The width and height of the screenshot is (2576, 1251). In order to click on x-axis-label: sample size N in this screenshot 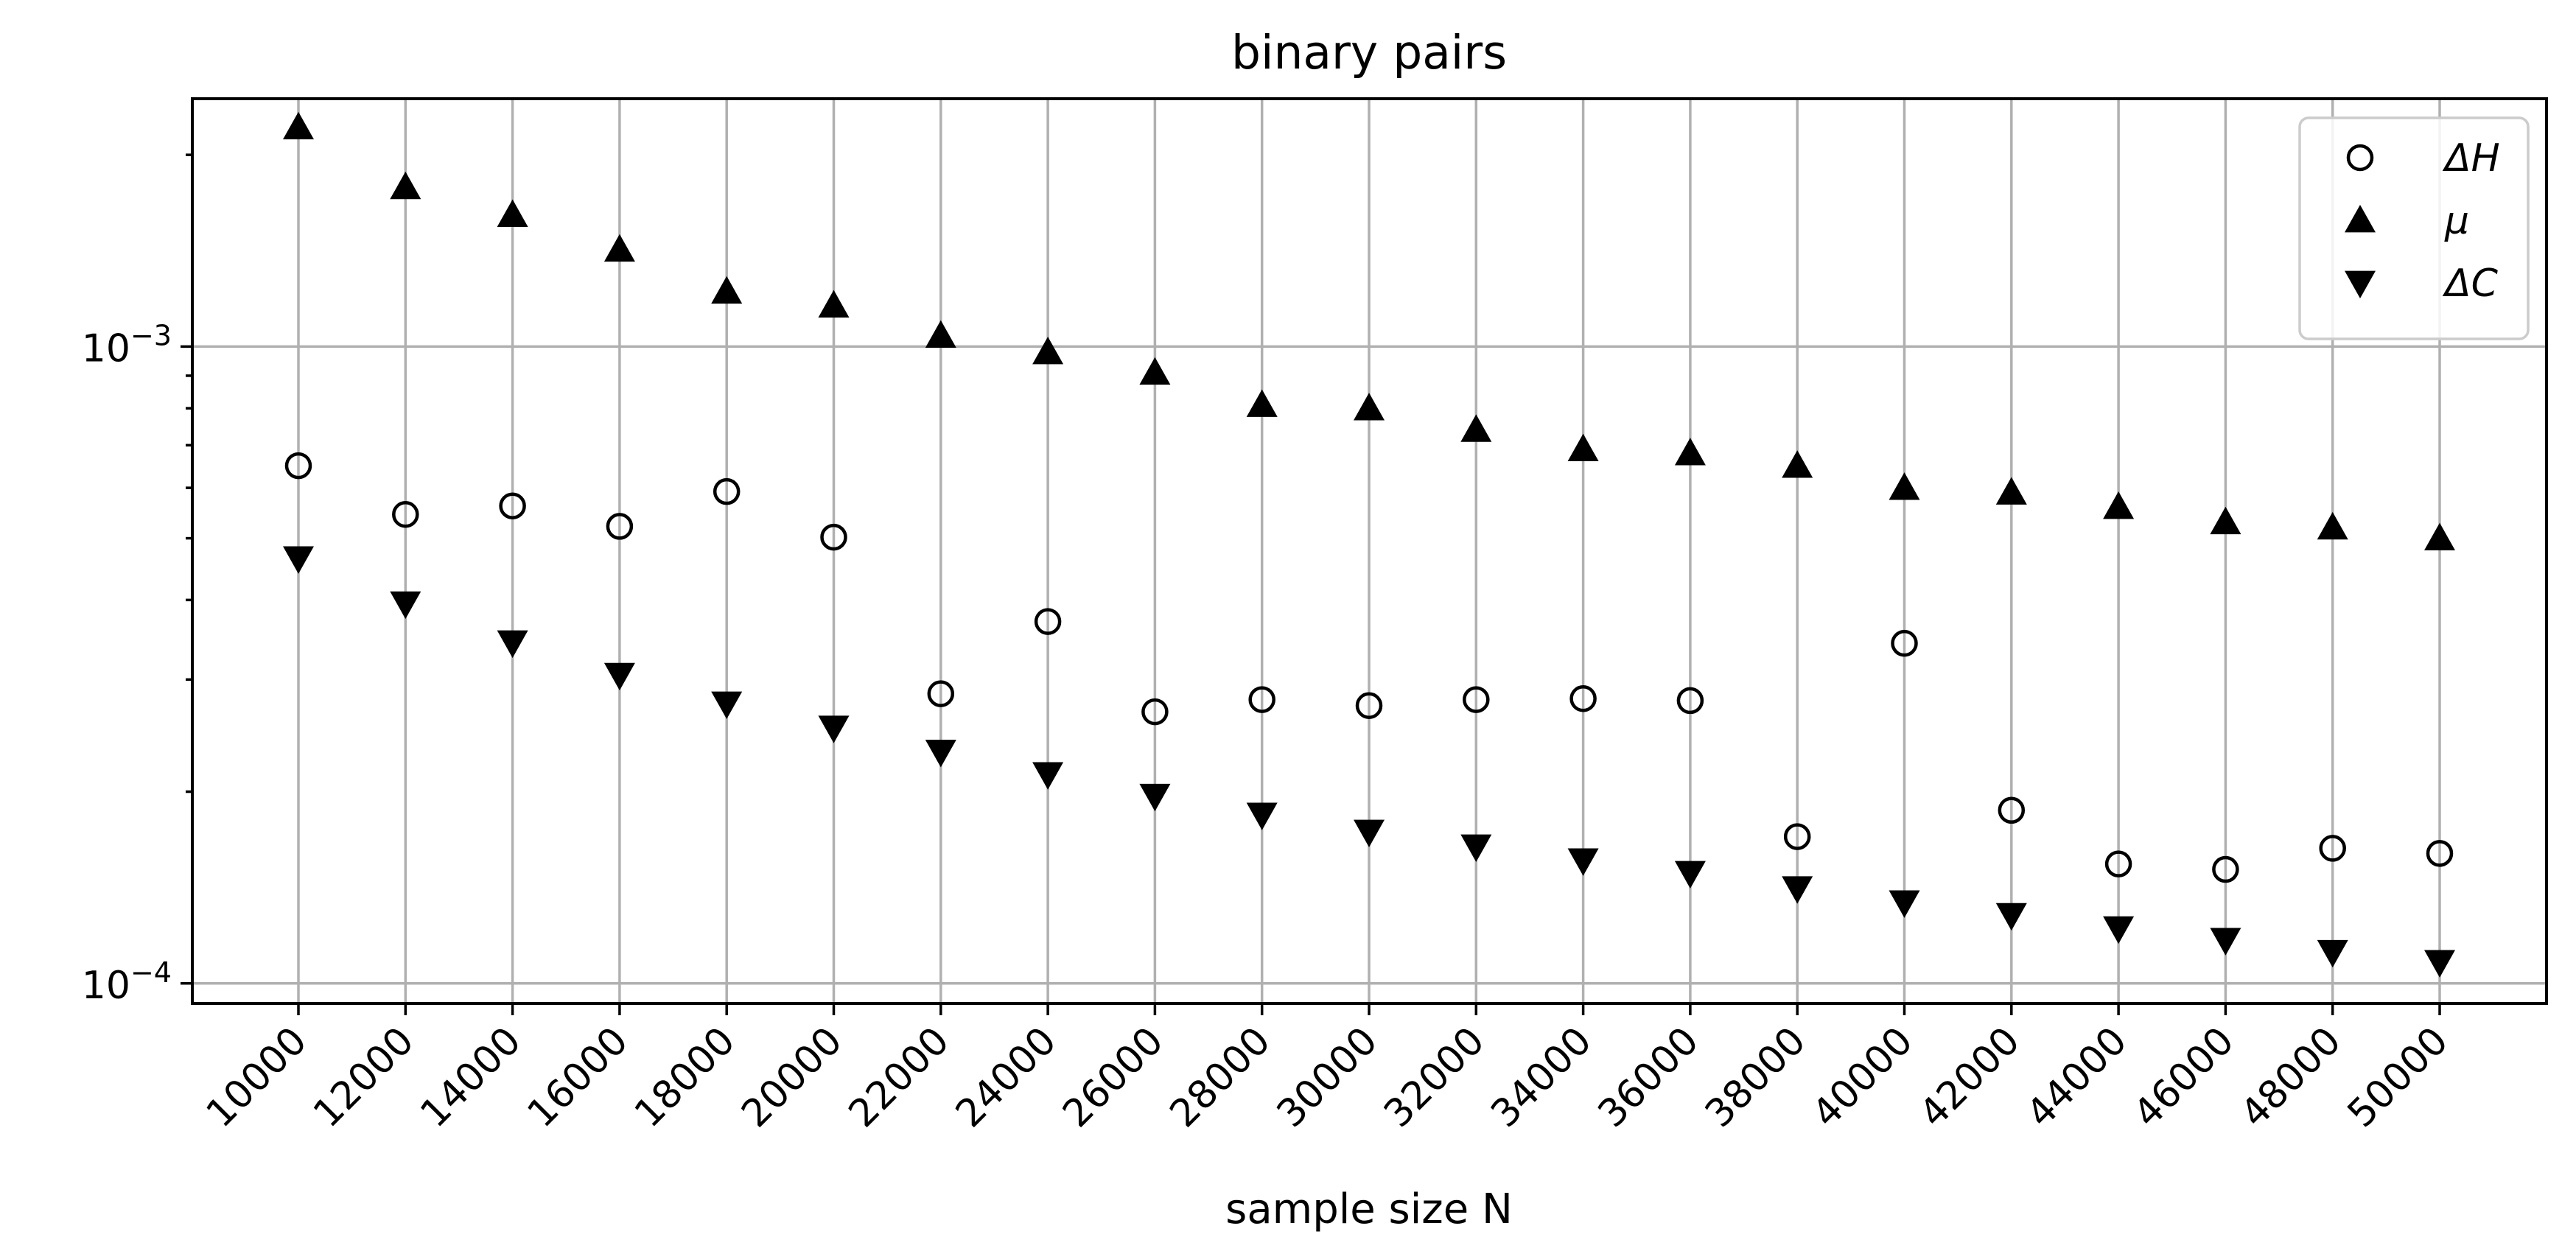, I will do `click(1369, 1209)`.